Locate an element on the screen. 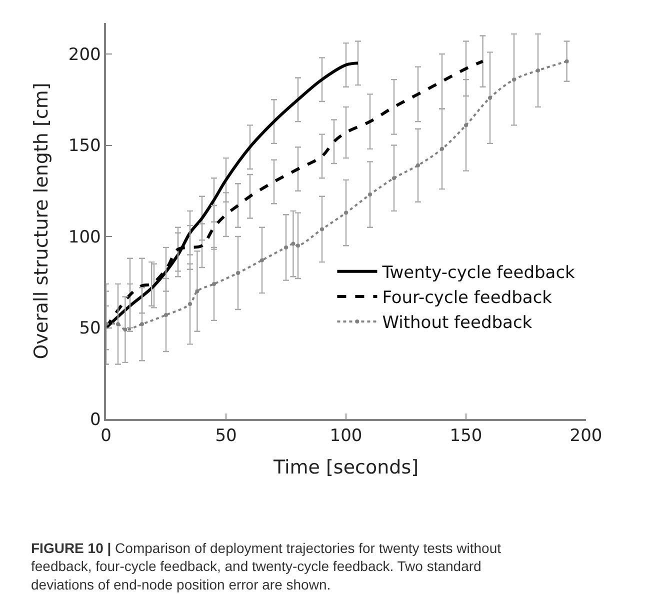 The height and width of the screenshot is (594, 670). caption: FIGURE 10 | Comparison of deployment trajectories for twenty tests without feedback, four-cycle feedback, and twenty-cycle feedback. Two standard deviations of end-node position error are shown. is located at coordinates (266, 566).